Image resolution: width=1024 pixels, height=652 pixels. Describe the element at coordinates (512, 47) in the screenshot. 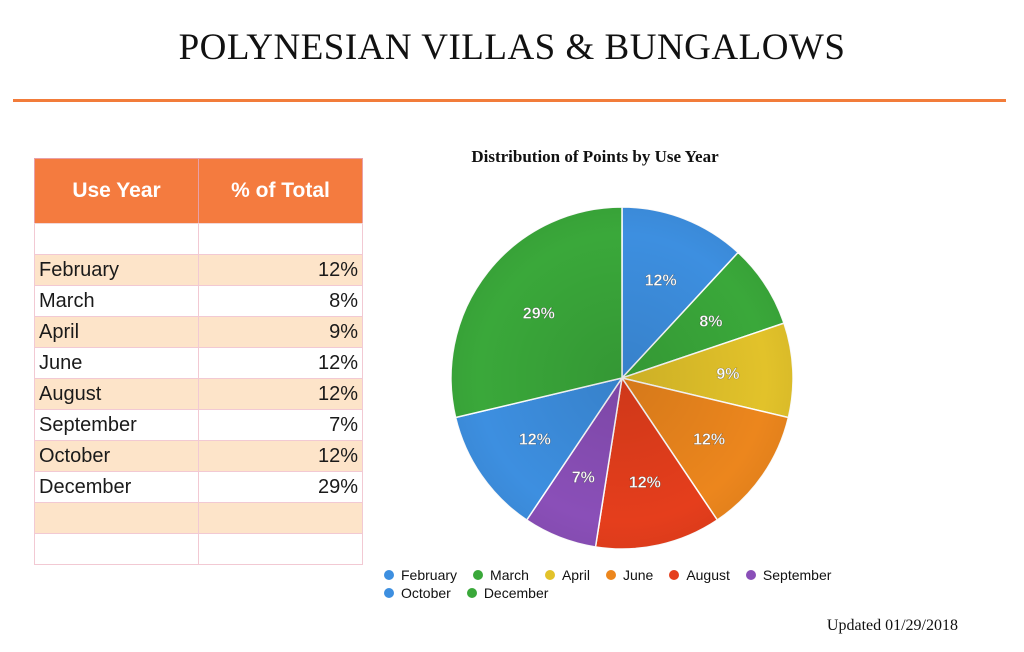

I see `page-title: POLYNESIAN VILLAS & BUNGALOWS` at that location.